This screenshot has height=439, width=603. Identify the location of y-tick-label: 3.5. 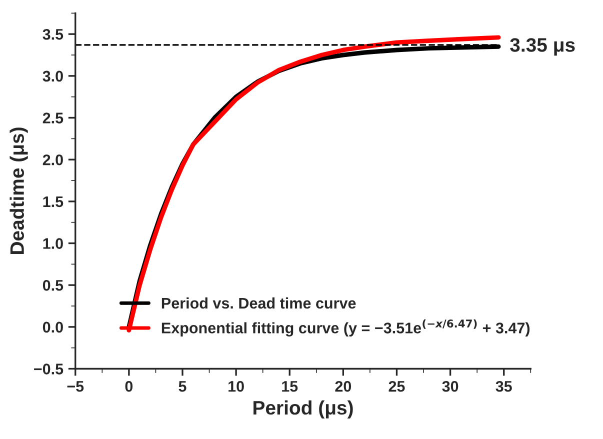
(53, 34).